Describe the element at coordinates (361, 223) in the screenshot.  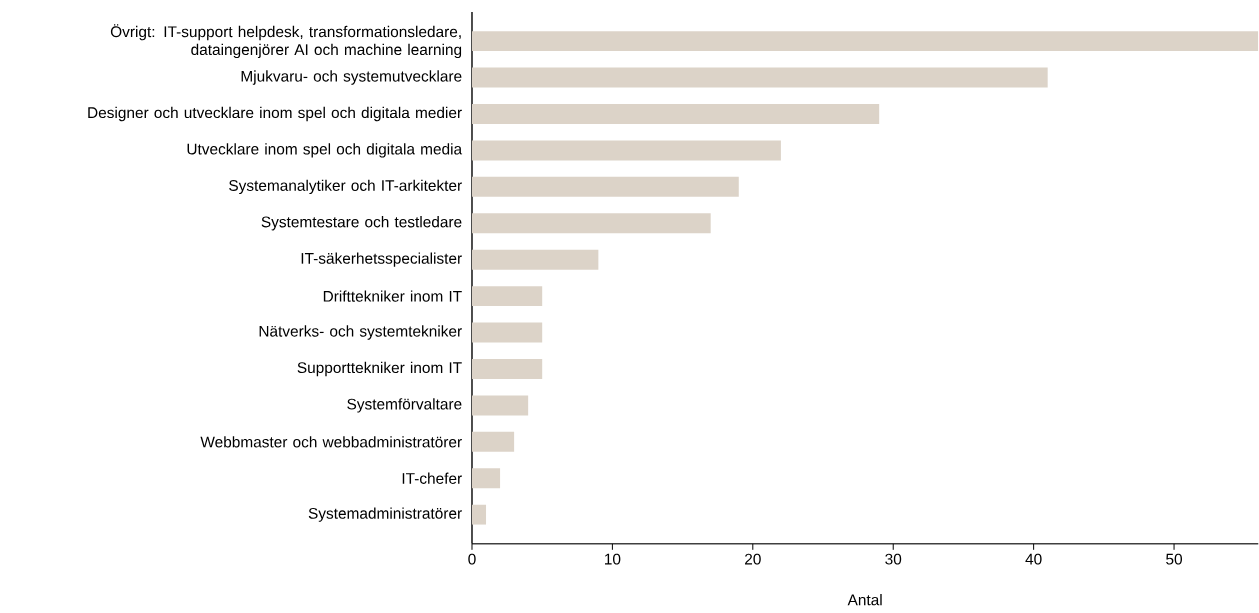
I see `y-tick-label: Systemtestare och testledare` at that location.